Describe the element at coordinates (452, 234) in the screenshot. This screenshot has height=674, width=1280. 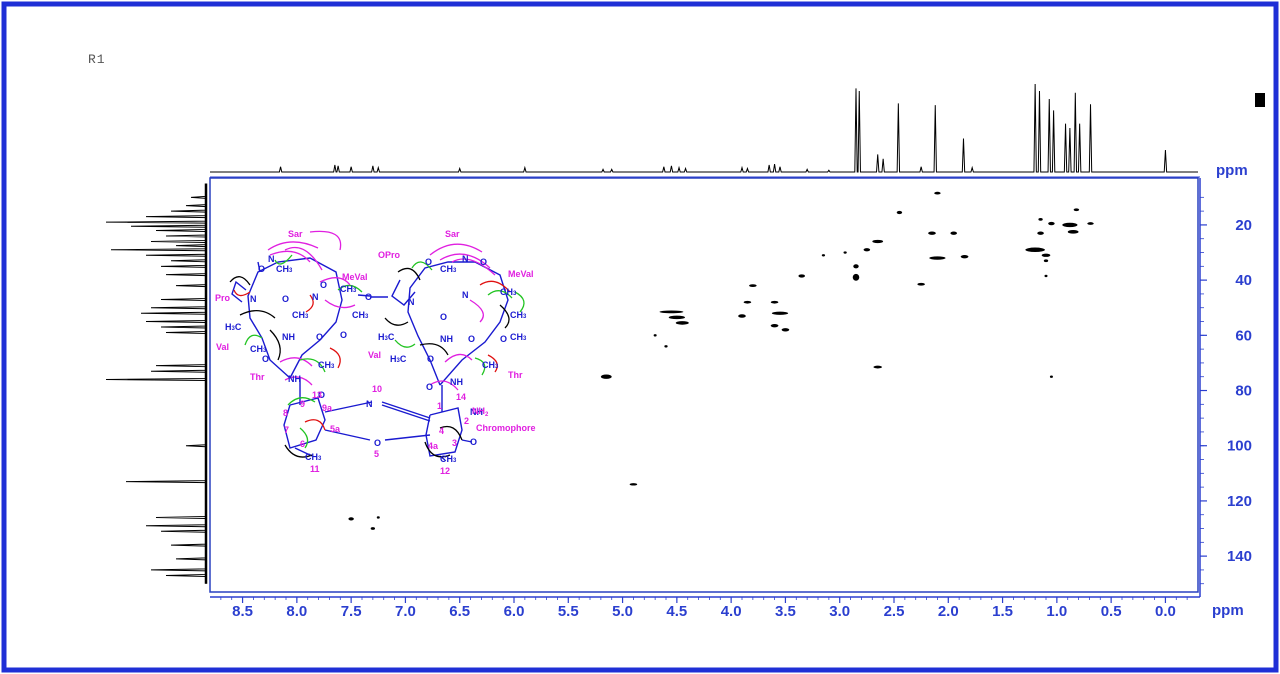
I see `label-sar-right: Sar` at that location.